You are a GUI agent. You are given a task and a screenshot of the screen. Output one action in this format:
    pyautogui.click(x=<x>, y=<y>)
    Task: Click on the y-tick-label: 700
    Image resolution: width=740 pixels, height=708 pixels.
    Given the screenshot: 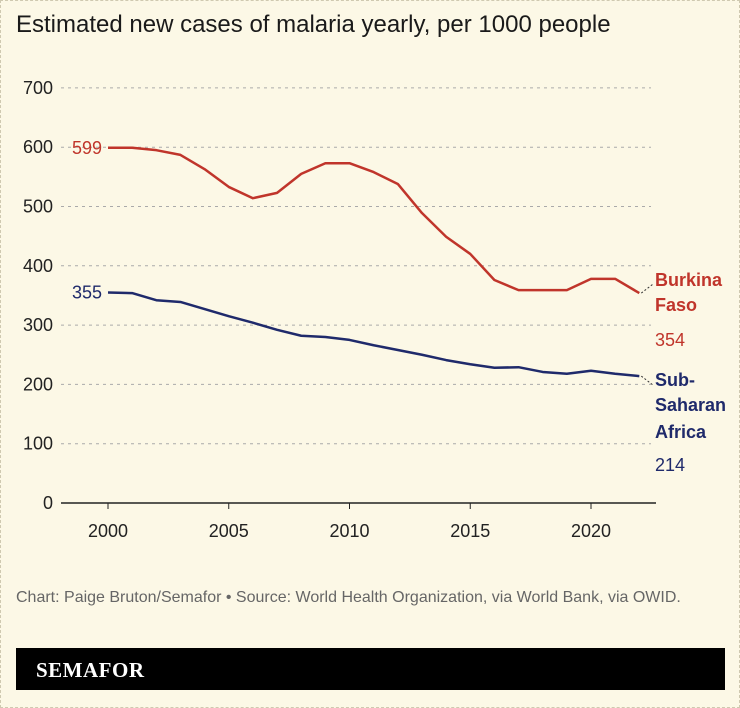 What is the action you would take?
    pyautogui.click(x=38, y=88)
    